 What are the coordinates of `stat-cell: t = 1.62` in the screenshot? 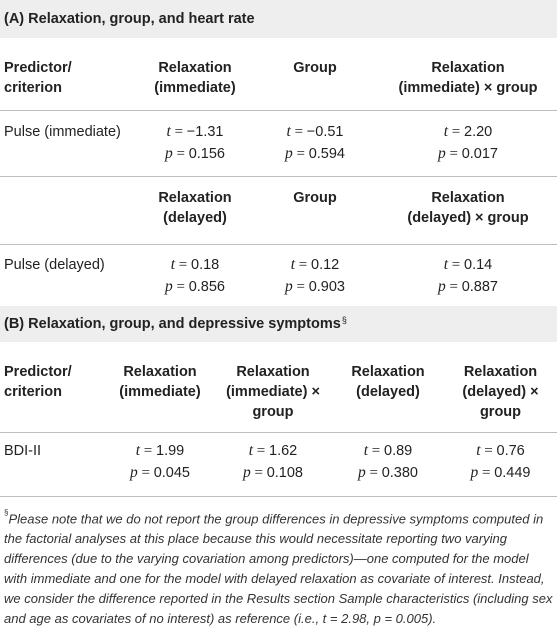 It's located at (273, 450).